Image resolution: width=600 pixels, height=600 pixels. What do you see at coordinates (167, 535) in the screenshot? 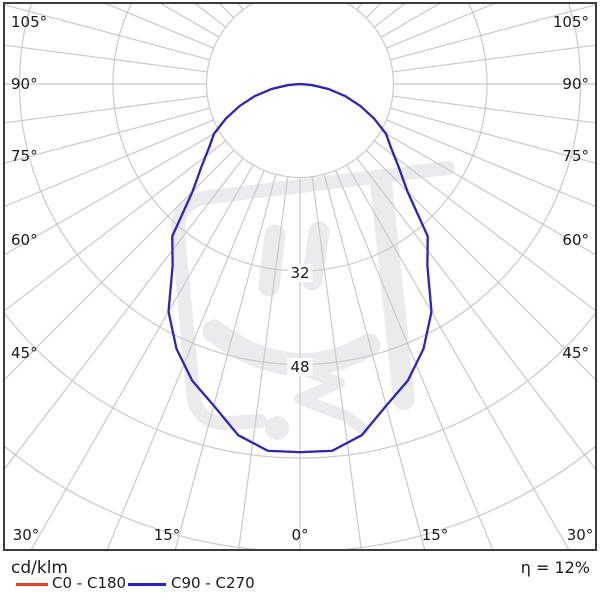
I see `angle-label-bottom-15l: 15°` at bounding box center [167, 535].